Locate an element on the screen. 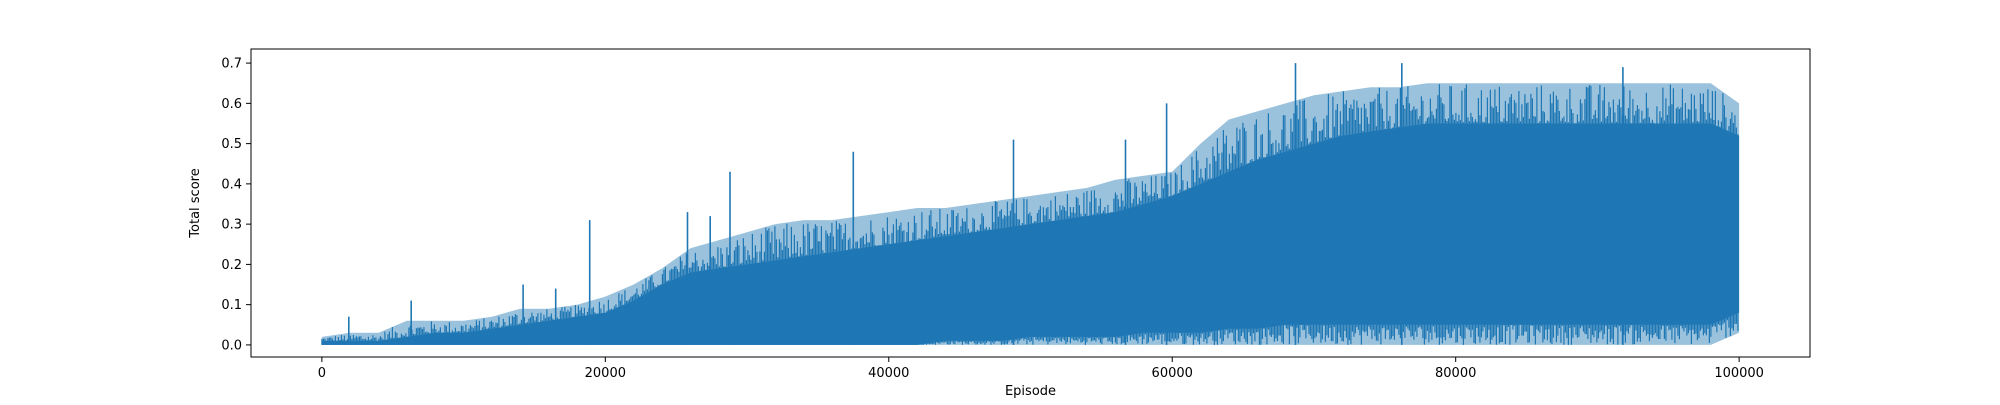 The image size is (2000, 405). x-tick-label: 0 is located at coordinates (322, 373).